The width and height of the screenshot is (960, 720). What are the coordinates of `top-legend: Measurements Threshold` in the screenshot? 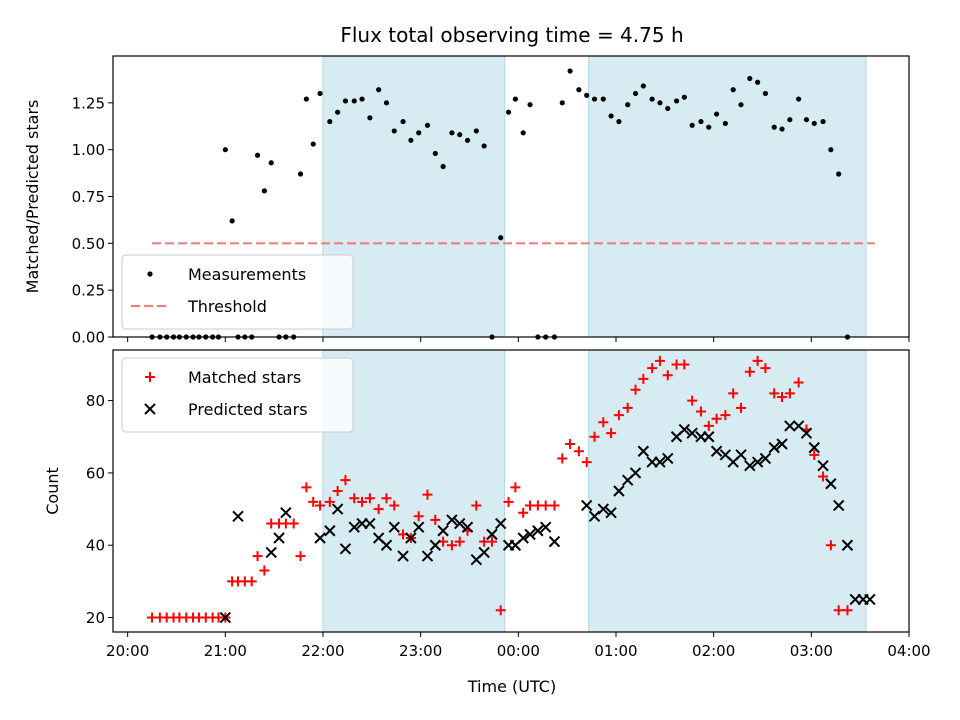 It's located at (237, 292).